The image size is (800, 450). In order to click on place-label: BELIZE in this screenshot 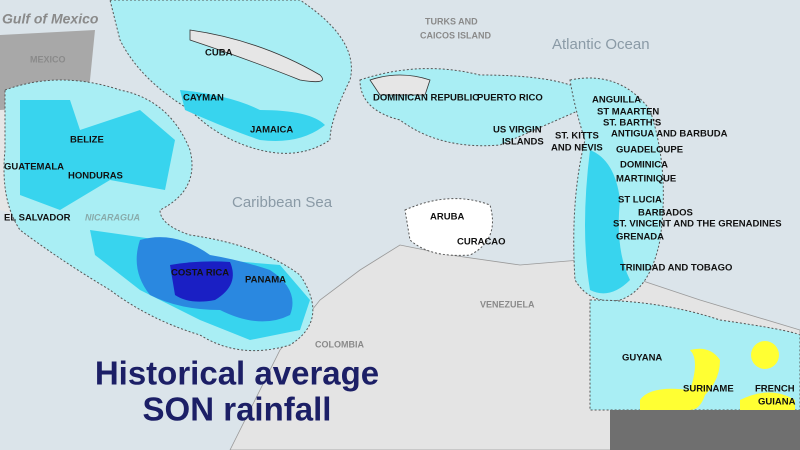, I will do `click(87, 140)`.